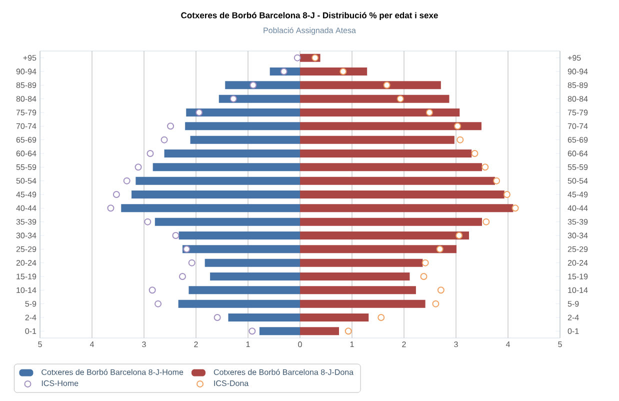  I want to click on category-label: 80-84, so click(578, 99).